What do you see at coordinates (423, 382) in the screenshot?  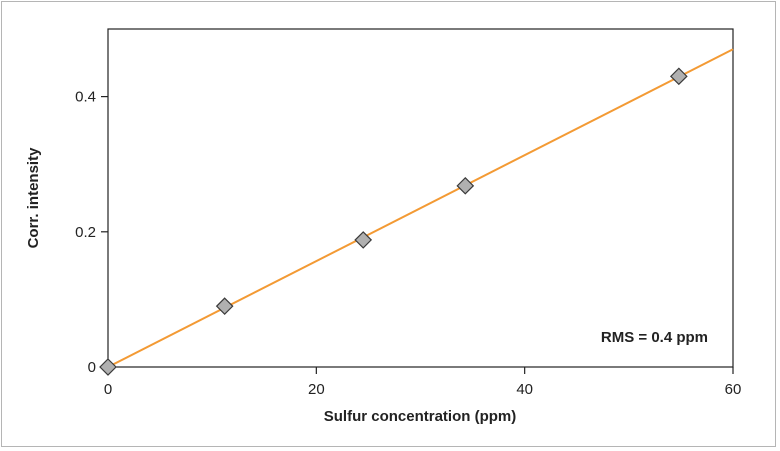 I see `x-axis-ticks: 0 20 40 60` at bounding box center [423, 382].